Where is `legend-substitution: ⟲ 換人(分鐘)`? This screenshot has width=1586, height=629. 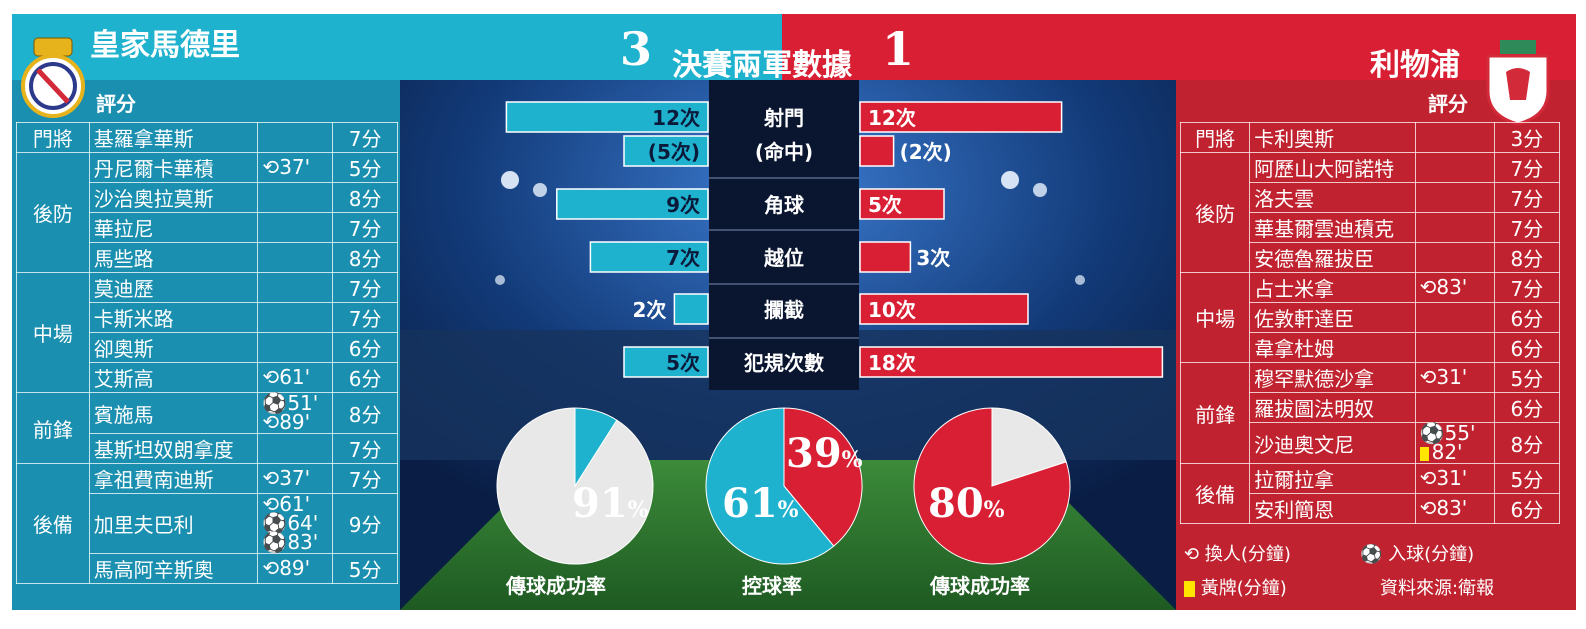 legend-substitution: ⟲ 換人(分鐘) is located at coordinates (1237, 553).